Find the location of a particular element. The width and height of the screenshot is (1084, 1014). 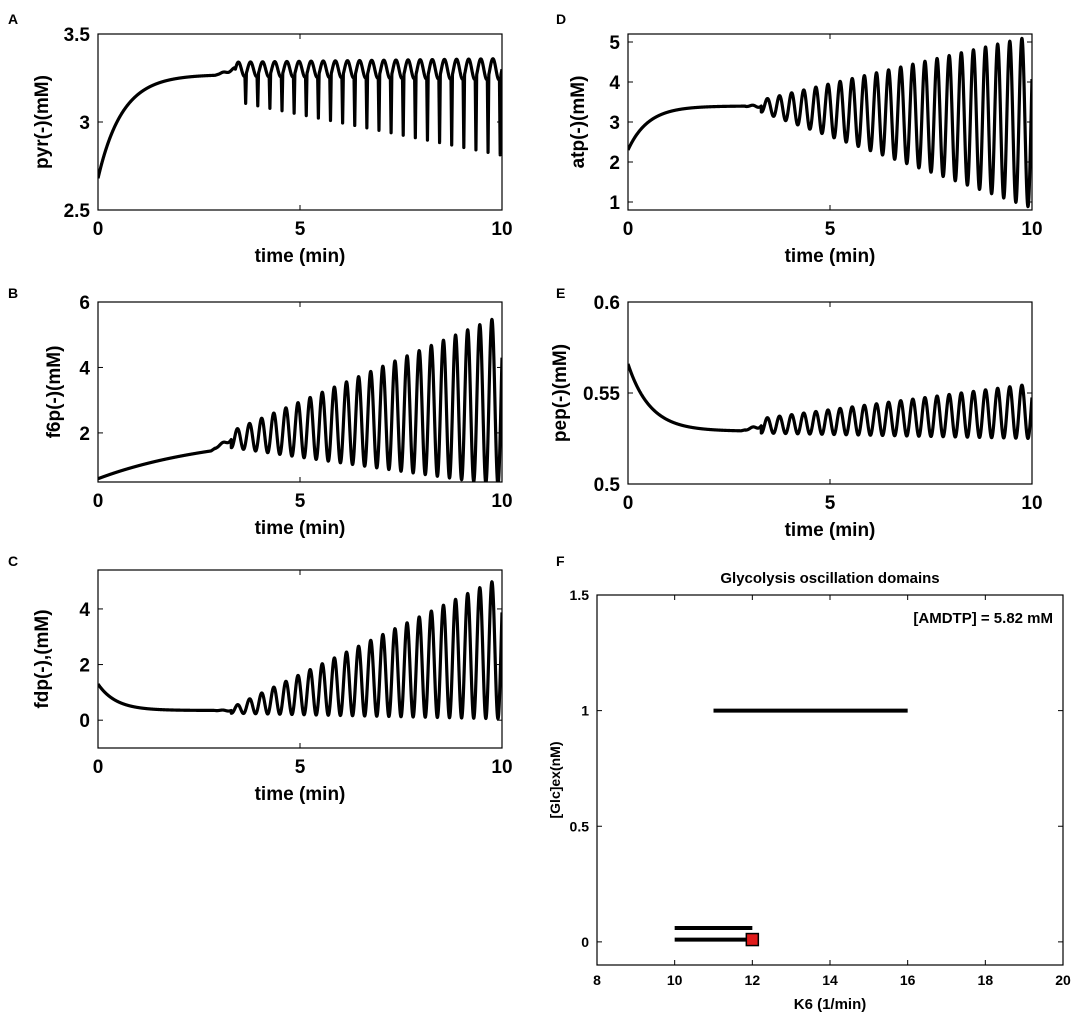

panel-letter: A is located at coordinates (13, 19).